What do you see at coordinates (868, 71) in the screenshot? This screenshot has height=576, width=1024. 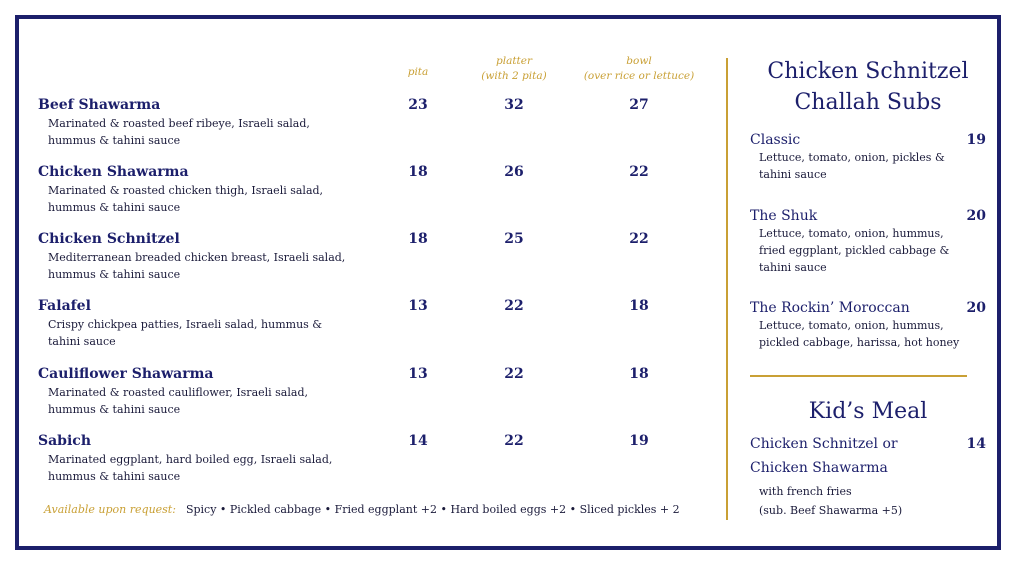 I see `challah-title-line1: Chicken Schnitzel` at bounding box center [868, 71].